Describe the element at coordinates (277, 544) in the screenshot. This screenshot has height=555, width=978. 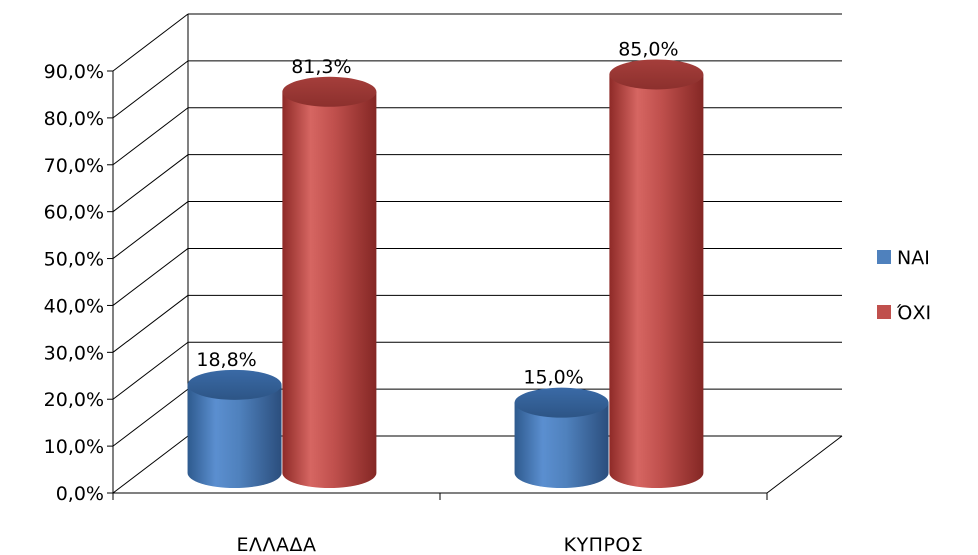
I see `x-category-label: ΕΛΛΑΔΑ` at that location.